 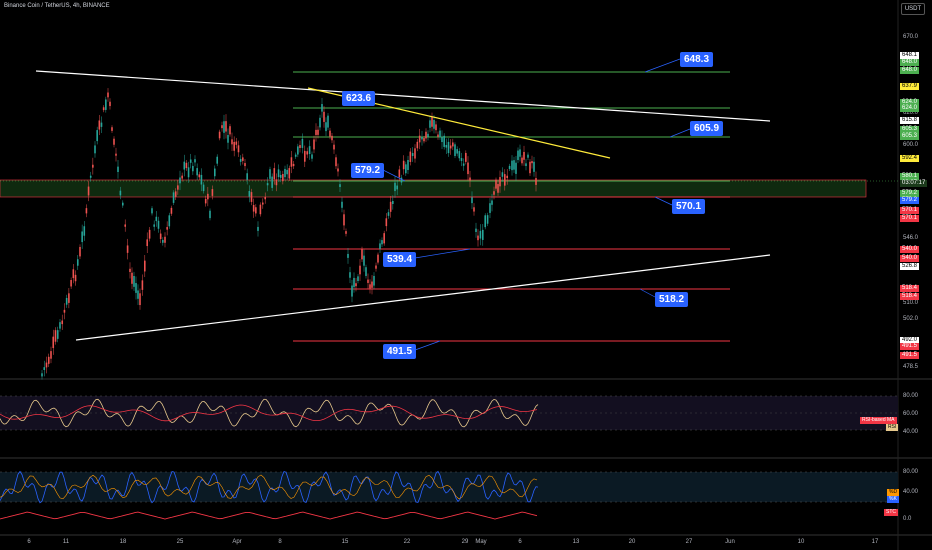 I want to click on label-491-5: 491.5, so click(x=400, y=351).